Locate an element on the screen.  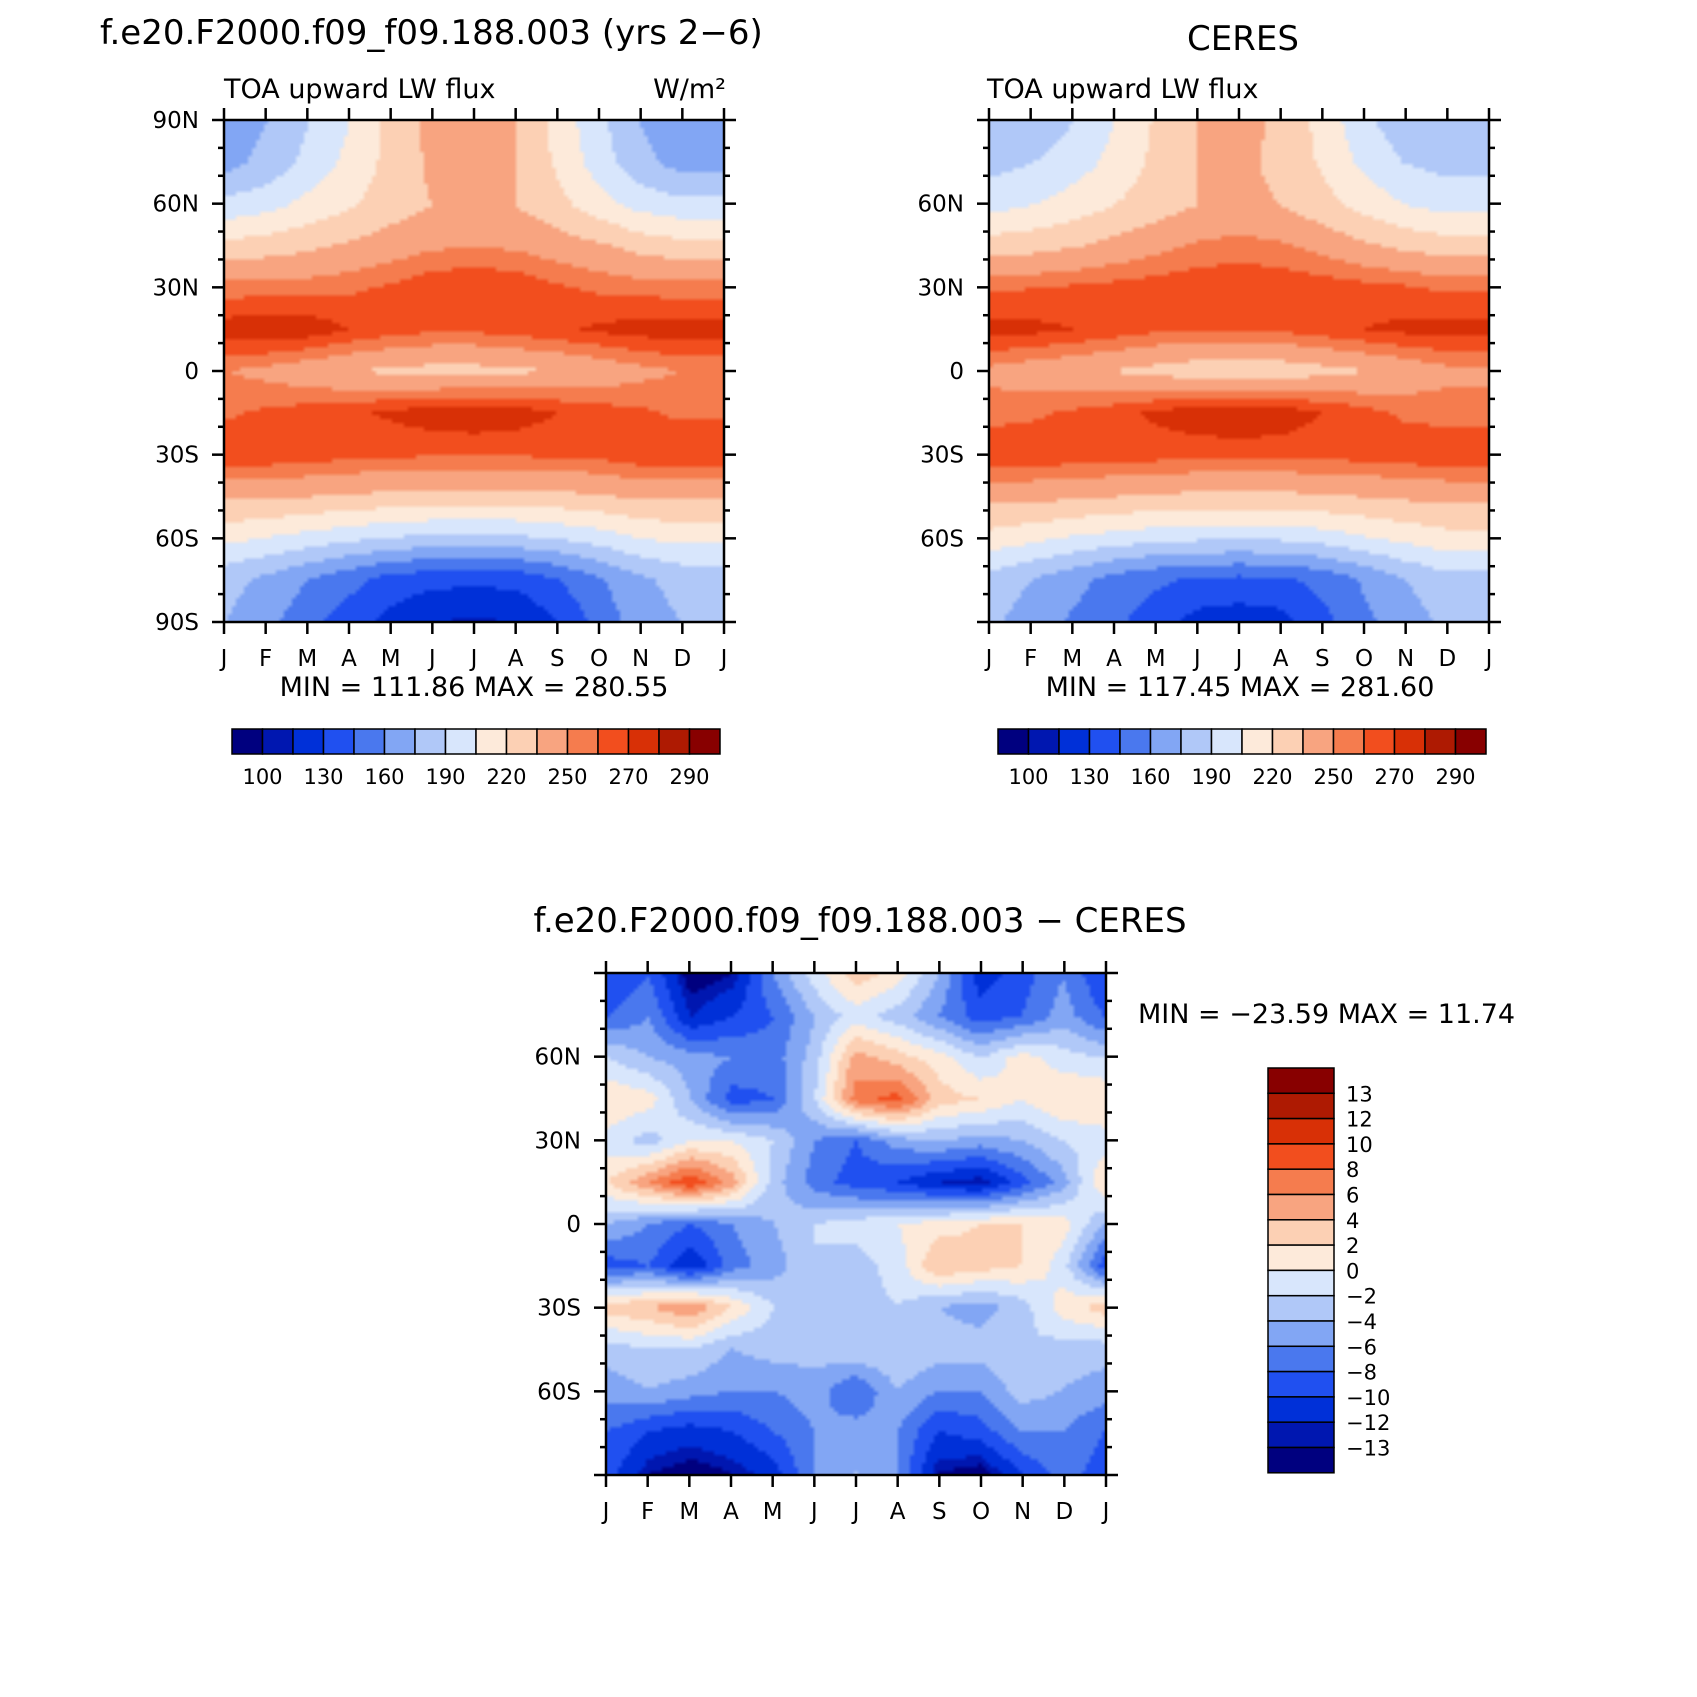
obs-x-tick-label: N is located at coordinates (1405, 659).